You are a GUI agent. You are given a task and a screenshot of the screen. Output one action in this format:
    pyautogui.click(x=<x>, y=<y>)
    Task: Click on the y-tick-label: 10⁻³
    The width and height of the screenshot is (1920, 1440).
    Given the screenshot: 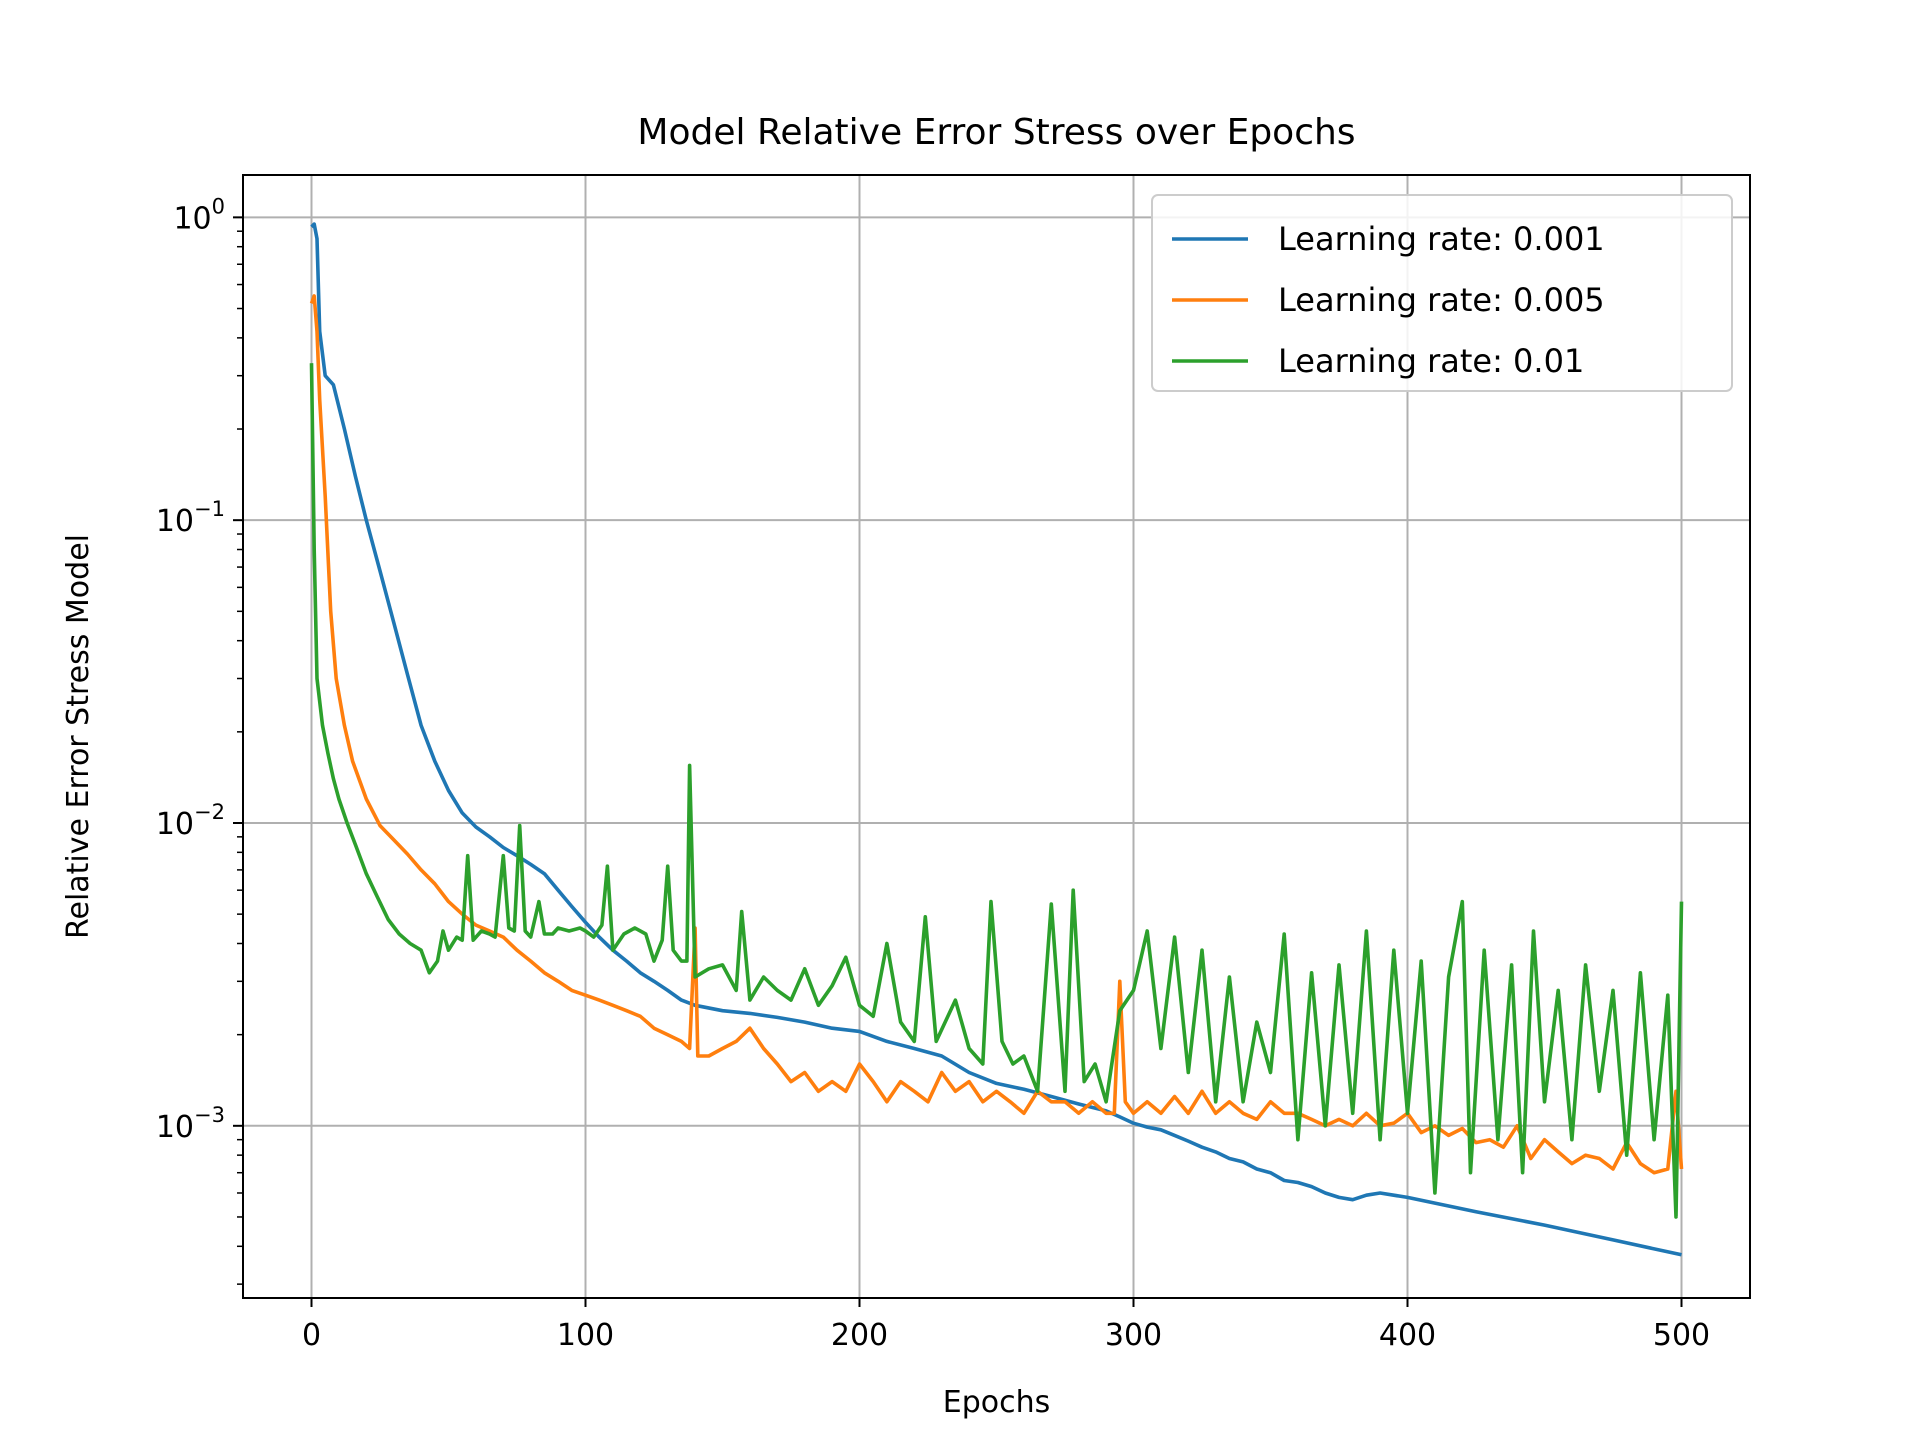 What is the action you would take?
    pyautogui.click(x=190, y=1124)
    